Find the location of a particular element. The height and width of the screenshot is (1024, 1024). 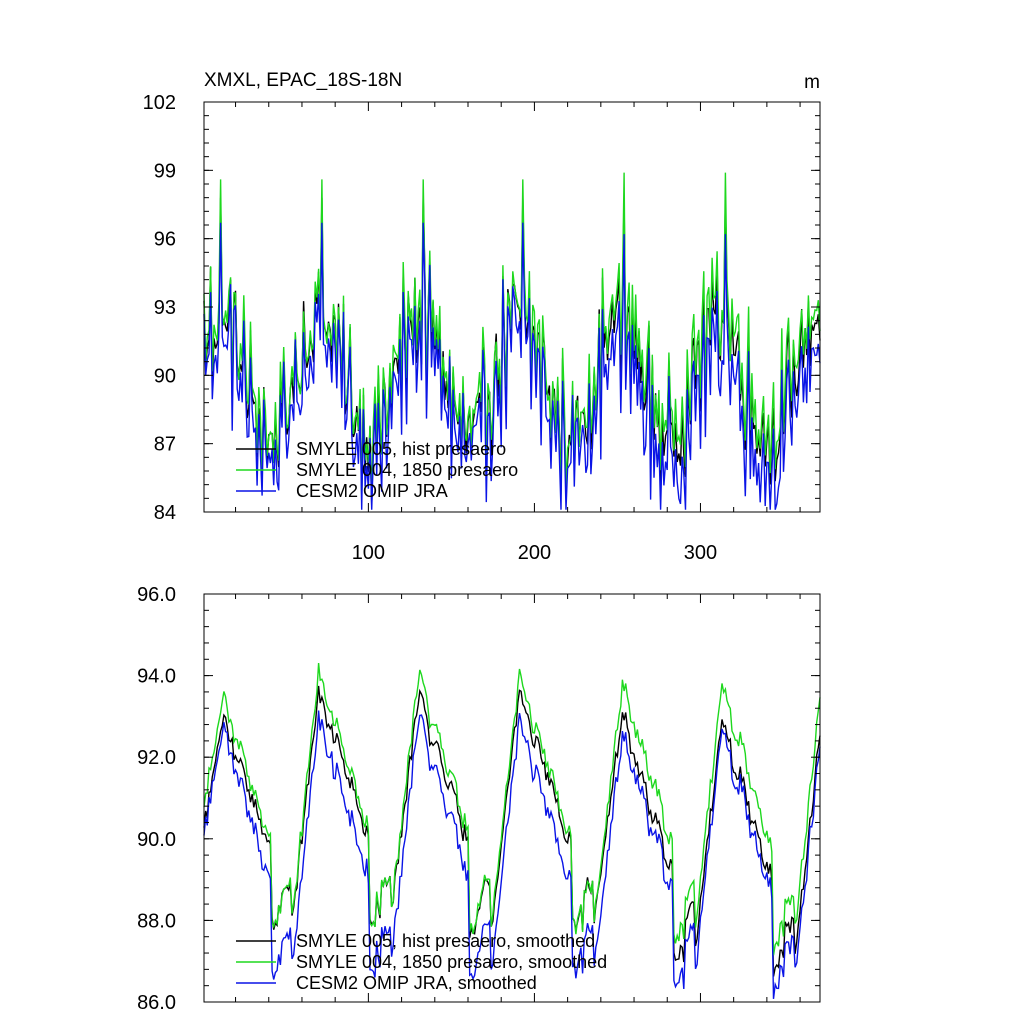

y-tick-label: 94.0 is located at coordinates (156, 677).